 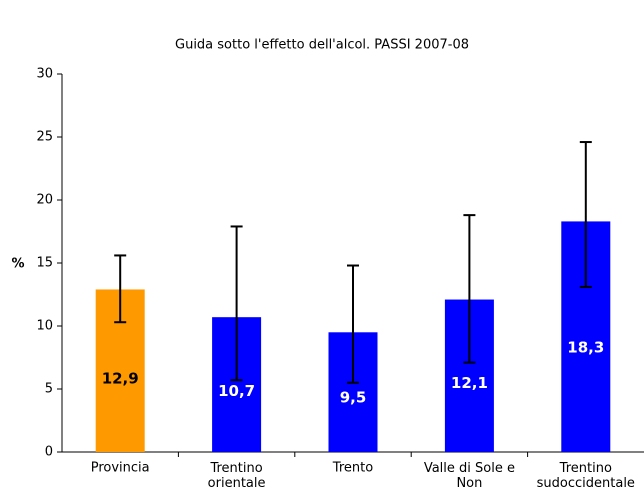 What do you see at coordinates (586, 476) in the screenshot?
I see `x-tick-label: Trentino sudoccidentale` at bounding box center [586, 476].